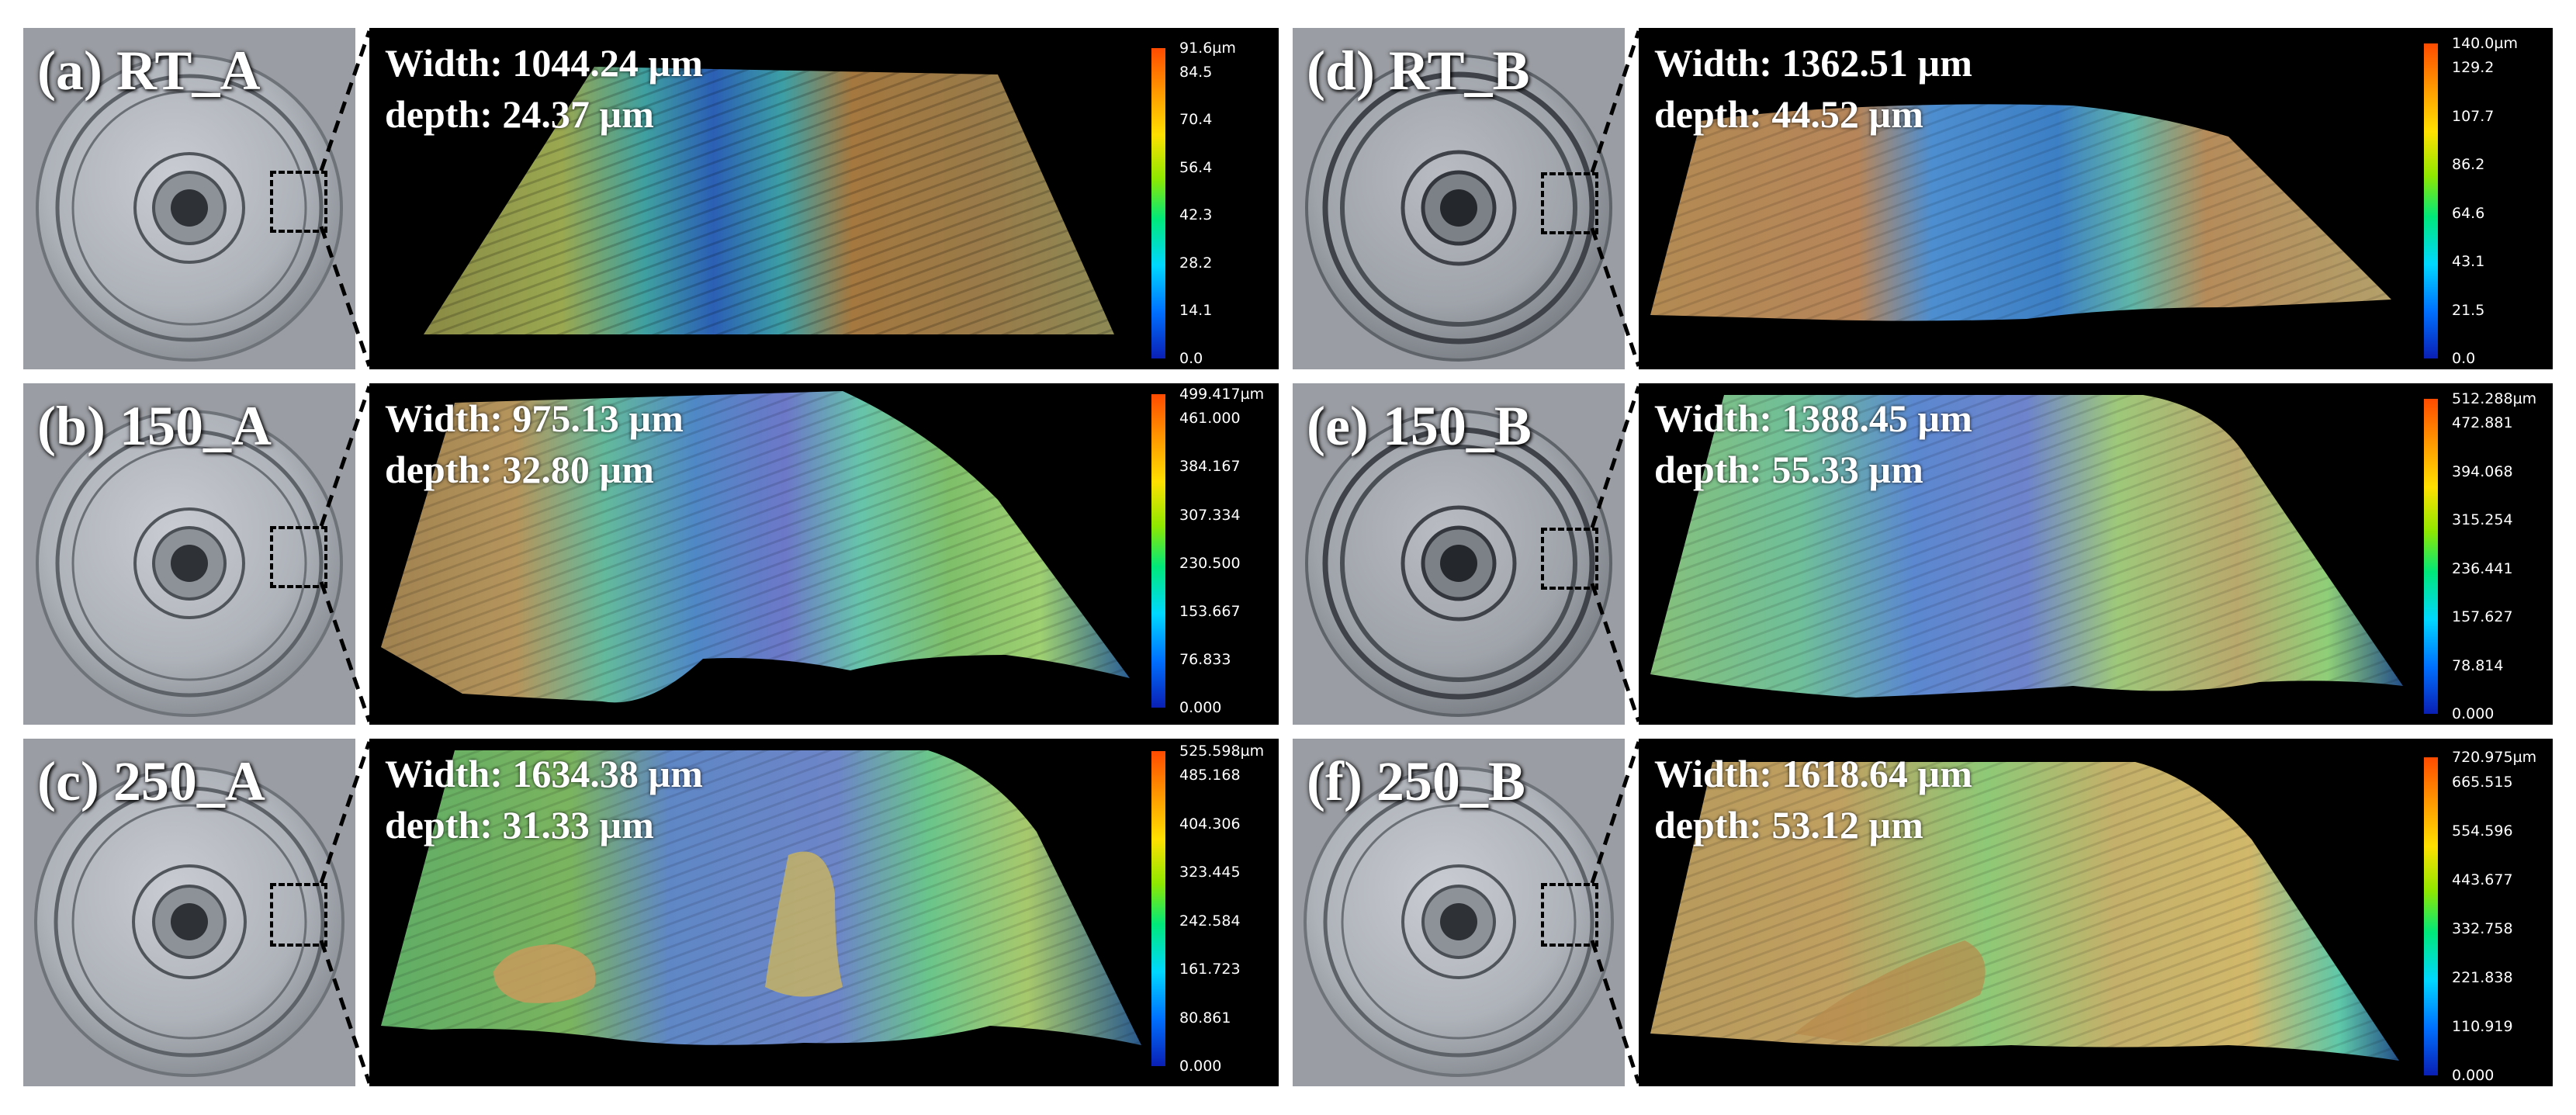 This screenshot has width=2576, height=1115. What do you see at coordinates (2482, 1026) in the screenshot?
I see `scale-tick: 110.919` at bounding box center [2482, 1026].